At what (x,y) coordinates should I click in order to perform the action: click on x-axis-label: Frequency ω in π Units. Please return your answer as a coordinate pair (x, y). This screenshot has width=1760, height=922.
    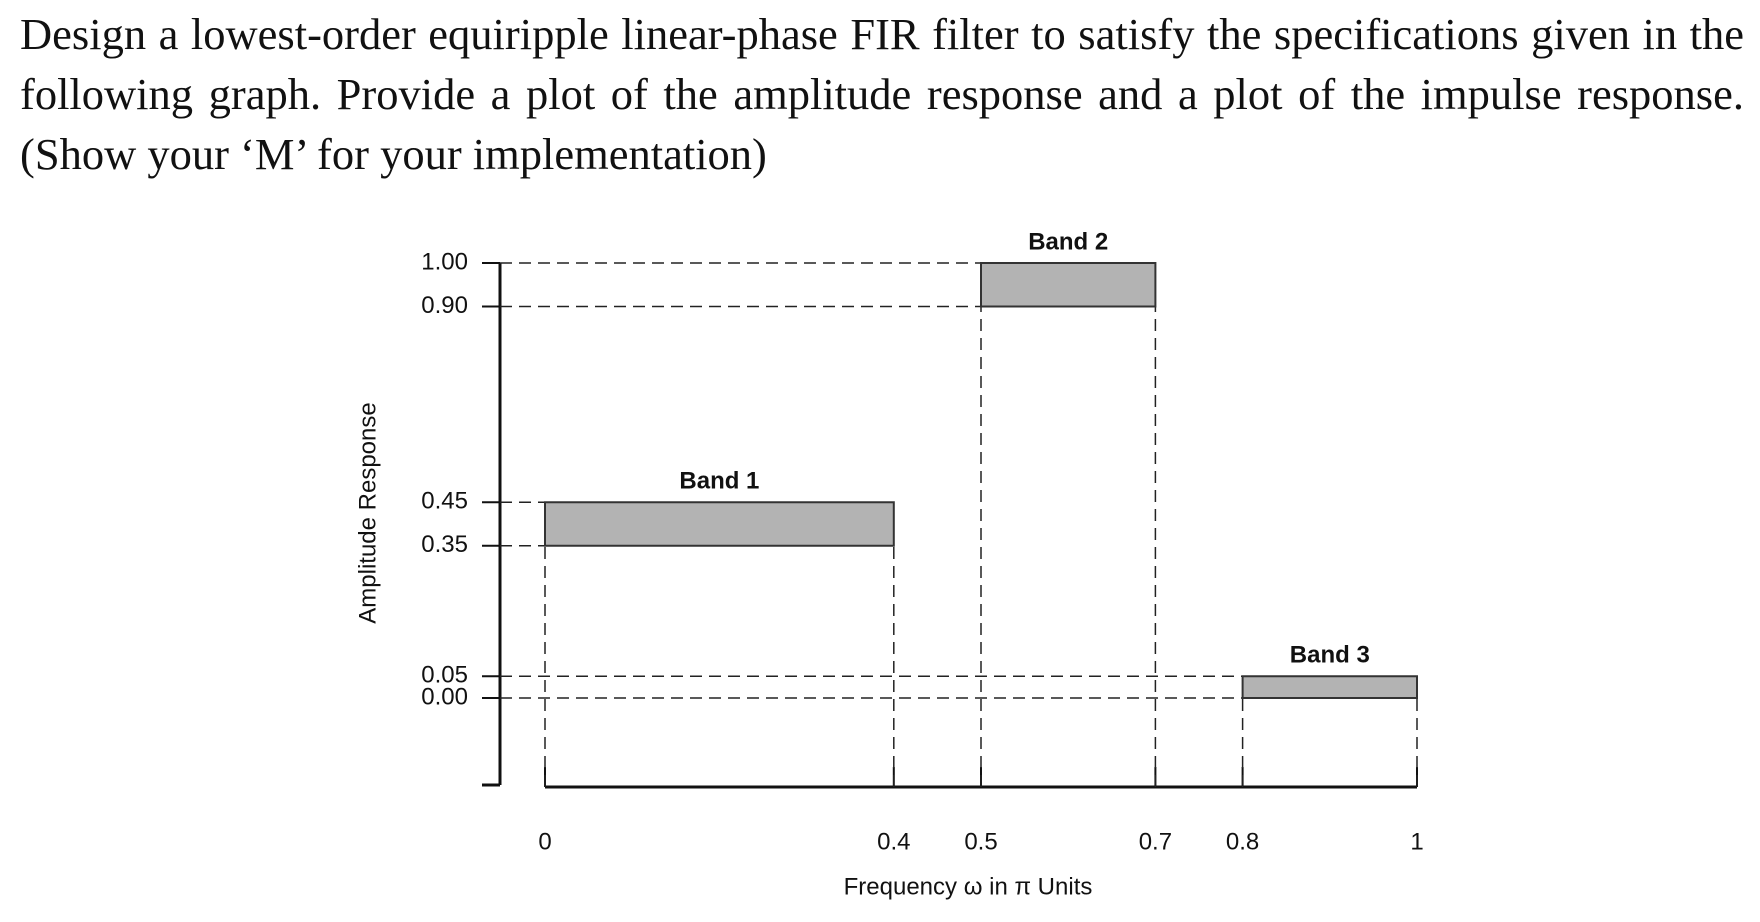
    Looking at the image, I should click on (968, 886).